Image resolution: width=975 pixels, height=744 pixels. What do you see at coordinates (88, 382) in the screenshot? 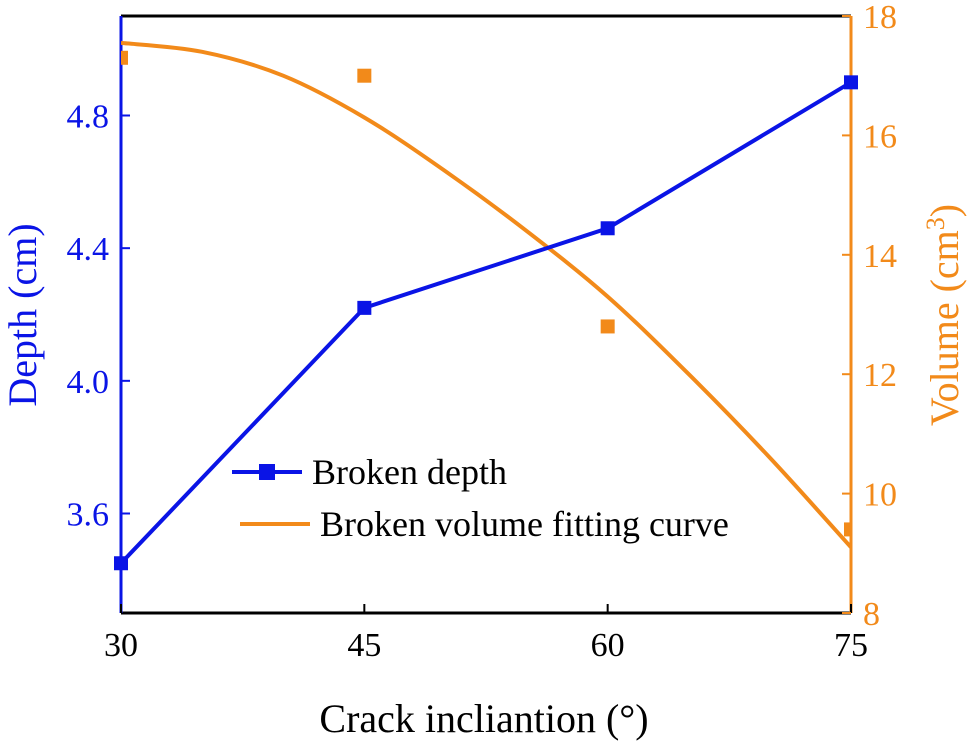
I see `y-left-tick-label: 4.0` at bounding box center [88, 382].